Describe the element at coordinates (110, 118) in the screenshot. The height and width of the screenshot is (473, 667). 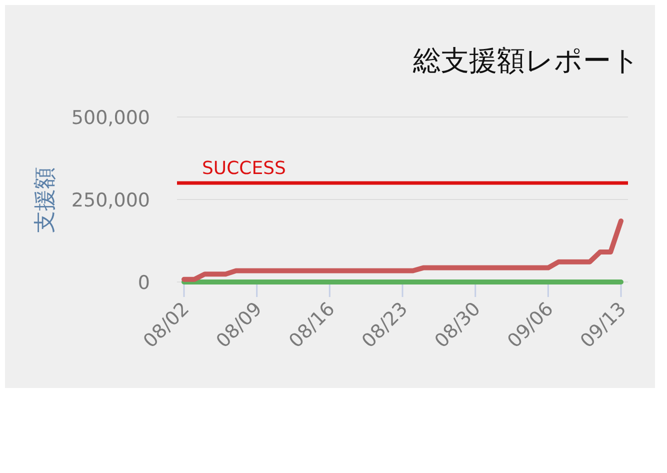
I see `y-tick-label: 500,000` at that location.